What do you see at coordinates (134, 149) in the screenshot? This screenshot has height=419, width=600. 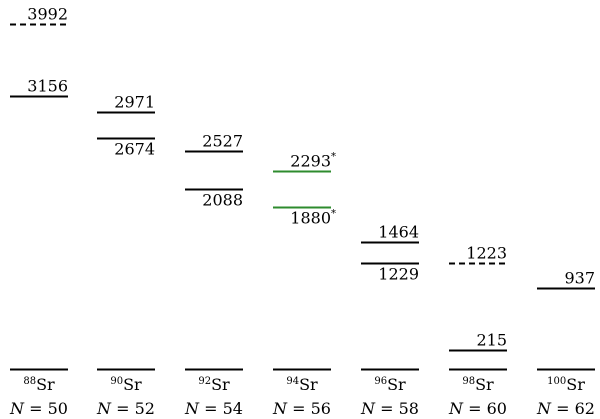 I see `energy-level-label: 2674` at bounding box center [134, 149].